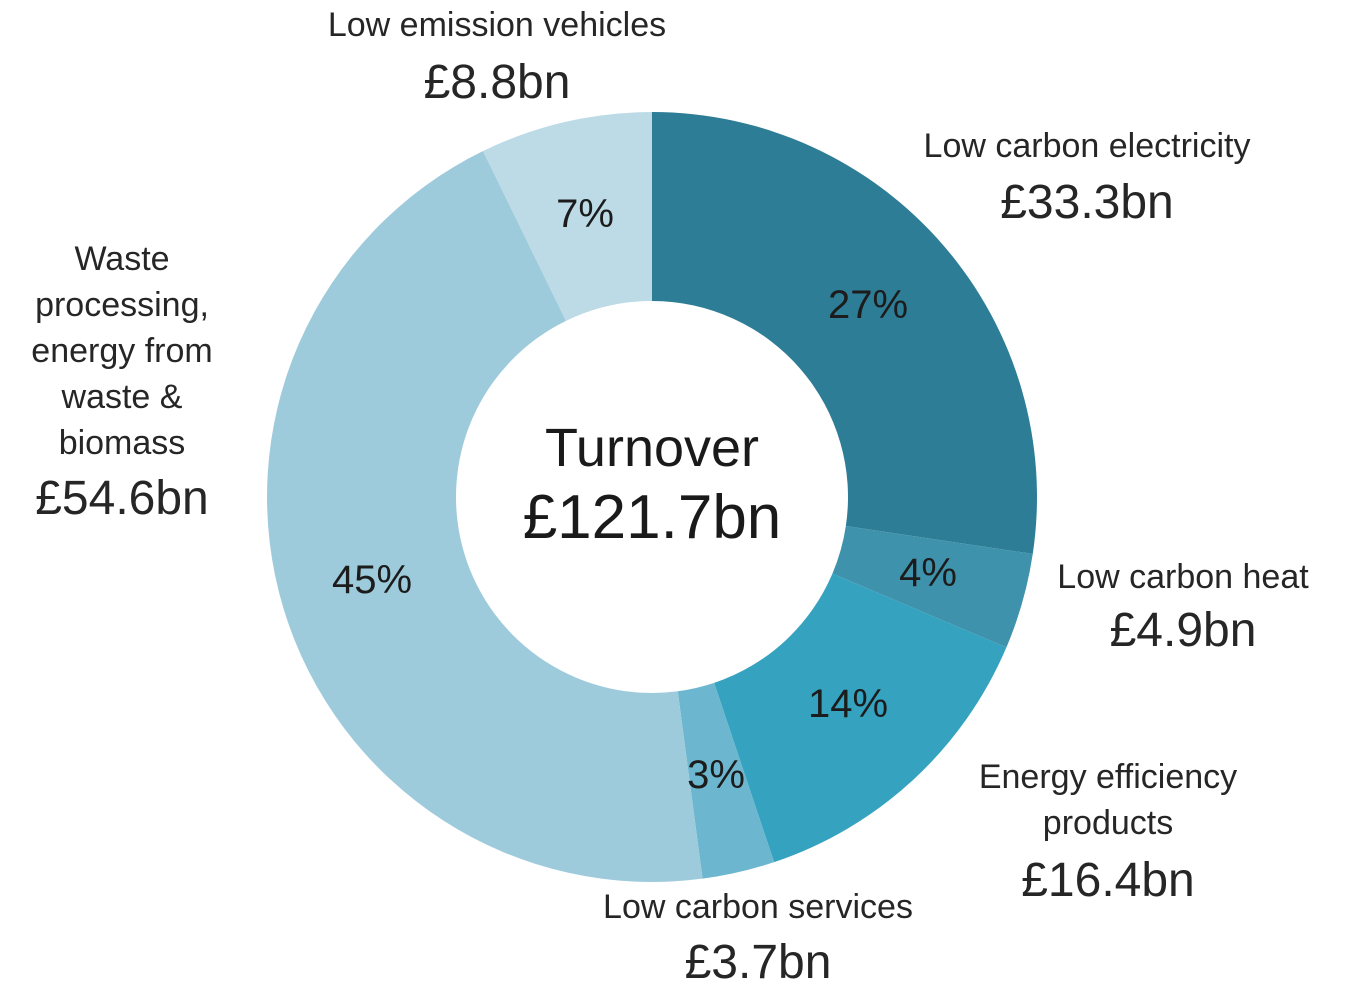 Image resolution: width=1354 pixels, height=986 pixels. What do you see at coordinates (758, 961) in the screenshot?
I see `slice-value-3: £3.7bn` at bounding box center [758, 961].